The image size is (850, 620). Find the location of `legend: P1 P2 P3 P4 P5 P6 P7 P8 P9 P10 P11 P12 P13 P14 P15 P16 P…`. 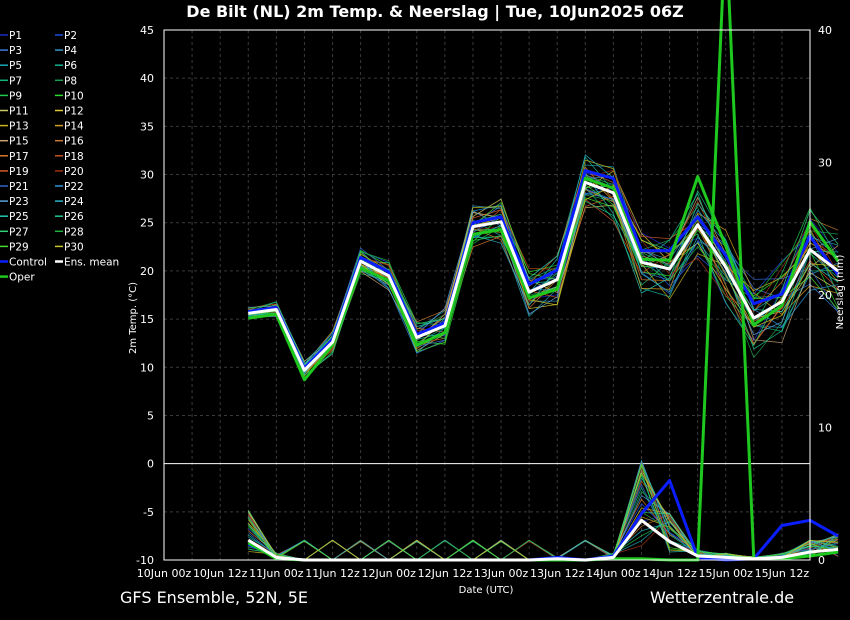

legend: P1 P2 P3 P4 P5 P6 P7 P8 P9 P10 P11 P12 P13 P14 P15 P16 P… is located at coordinates (59, 157).